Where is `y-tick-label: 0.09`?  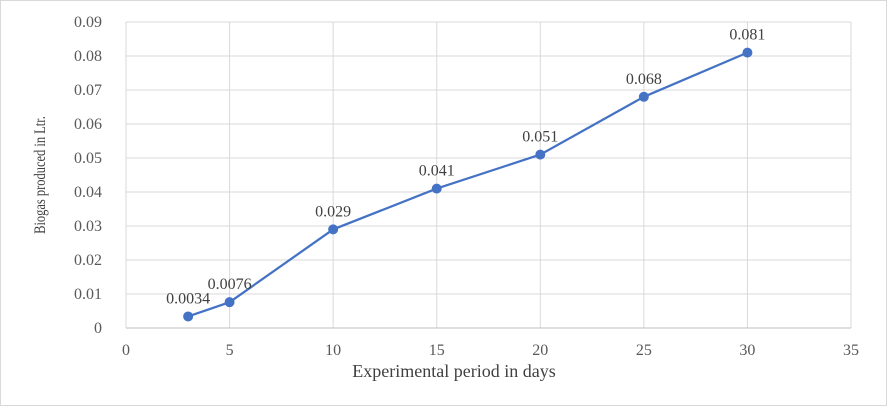
y-tick-label: 0.09 is located at coordinates (88, 22).